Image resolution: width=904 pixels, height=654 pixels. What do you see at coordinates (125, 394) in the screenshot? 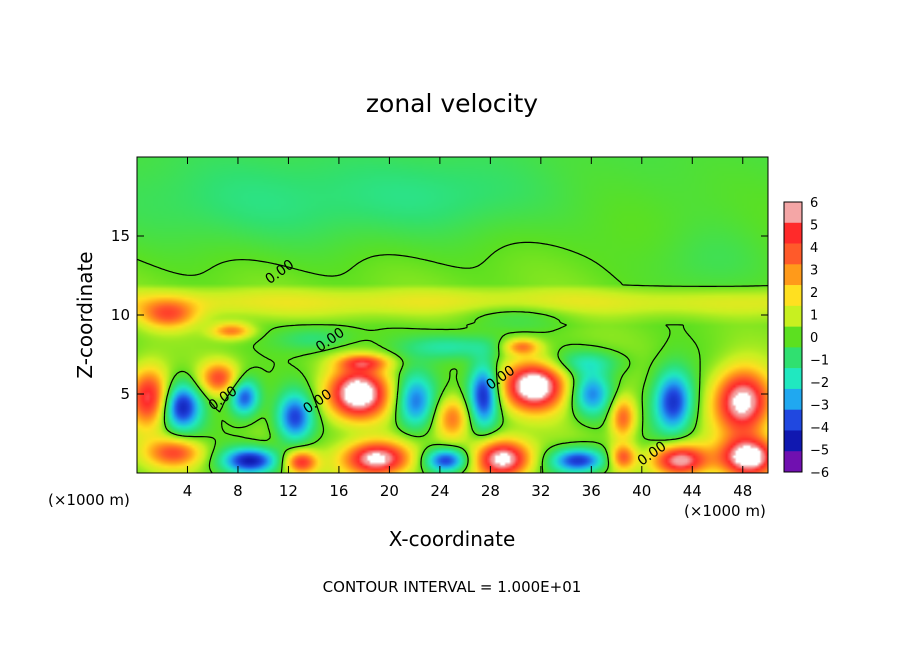
I see `y-tick-label: 5` at bounding box center [125, 394].